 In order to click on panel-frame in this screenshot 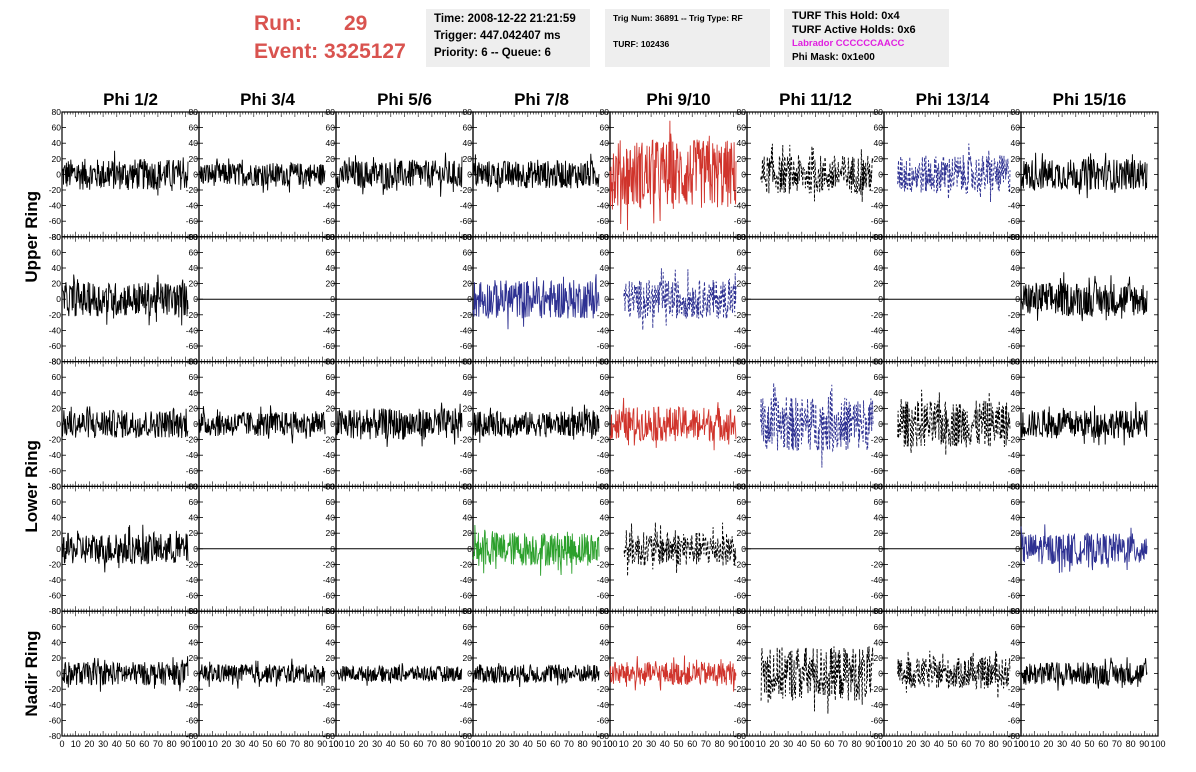, I will do `click(952, 424)`.